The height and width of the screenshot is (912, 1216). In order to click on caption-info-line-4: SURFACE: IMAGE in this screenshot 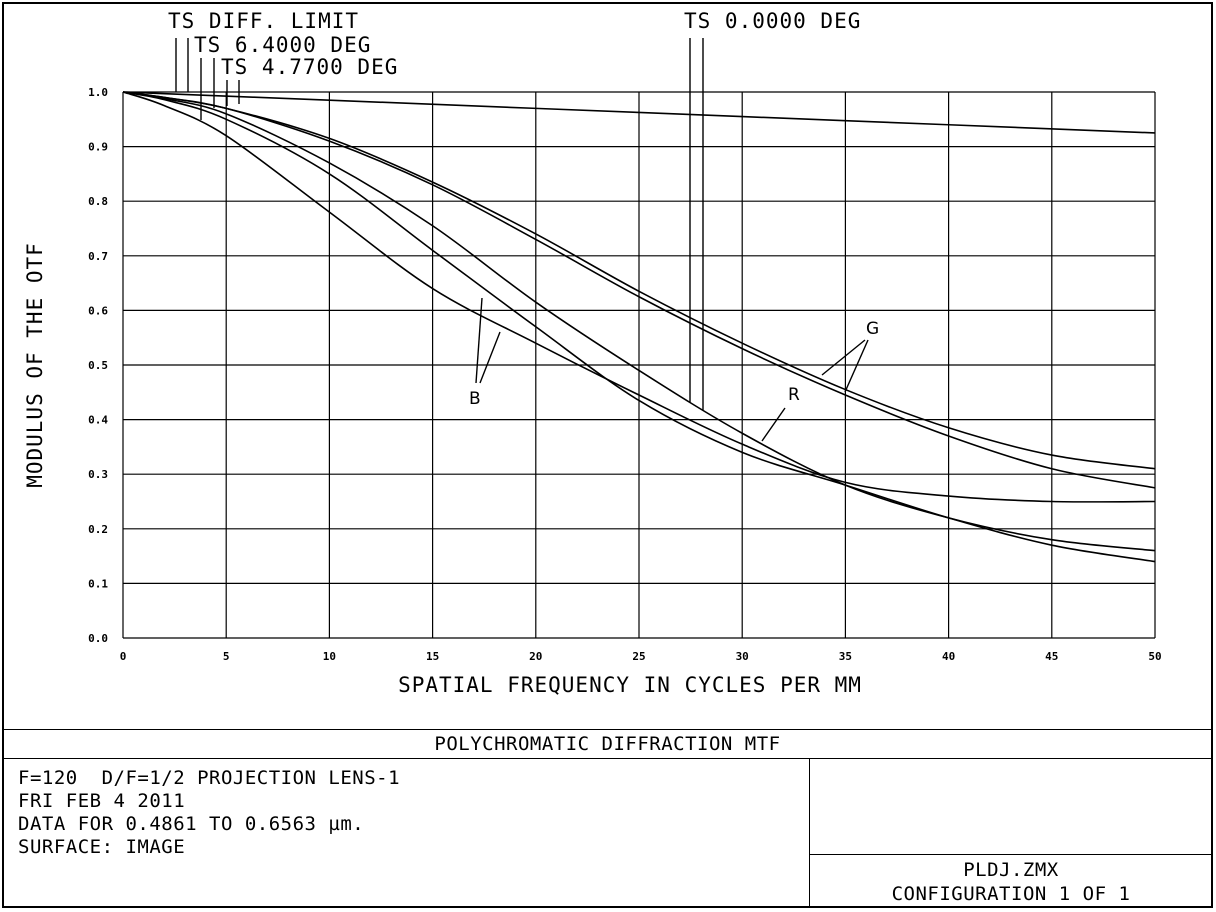, I will do `click(102, 847)`.